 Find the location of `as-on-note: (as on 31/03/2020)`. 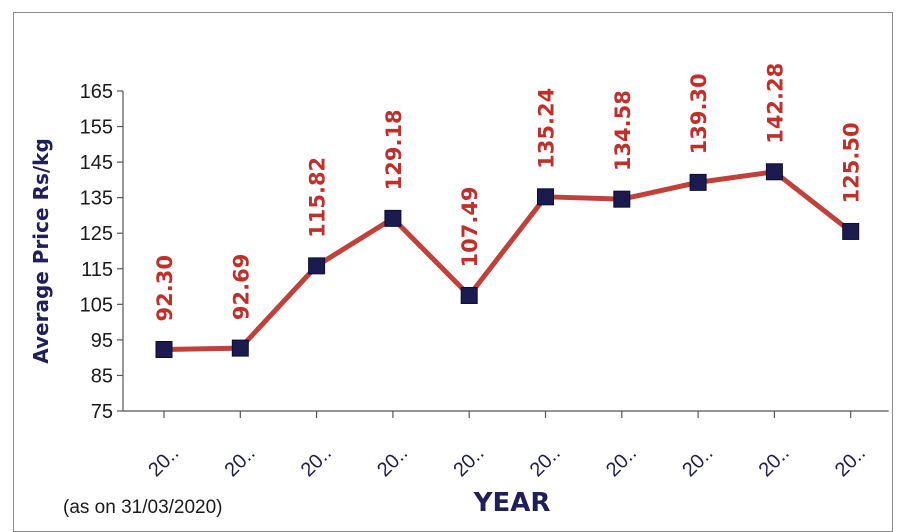

as-on-note: (as on 31/03/2020) is located at coordinates (143, 507).